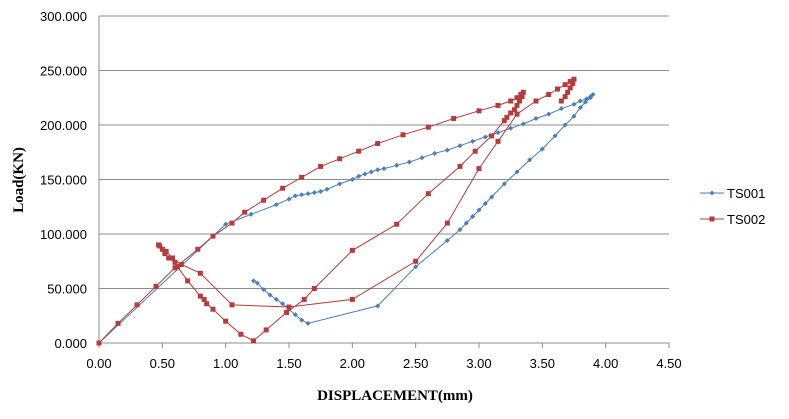 The image size is (789, 419). I want to click on legend-label: TS002, so click(746, 219).